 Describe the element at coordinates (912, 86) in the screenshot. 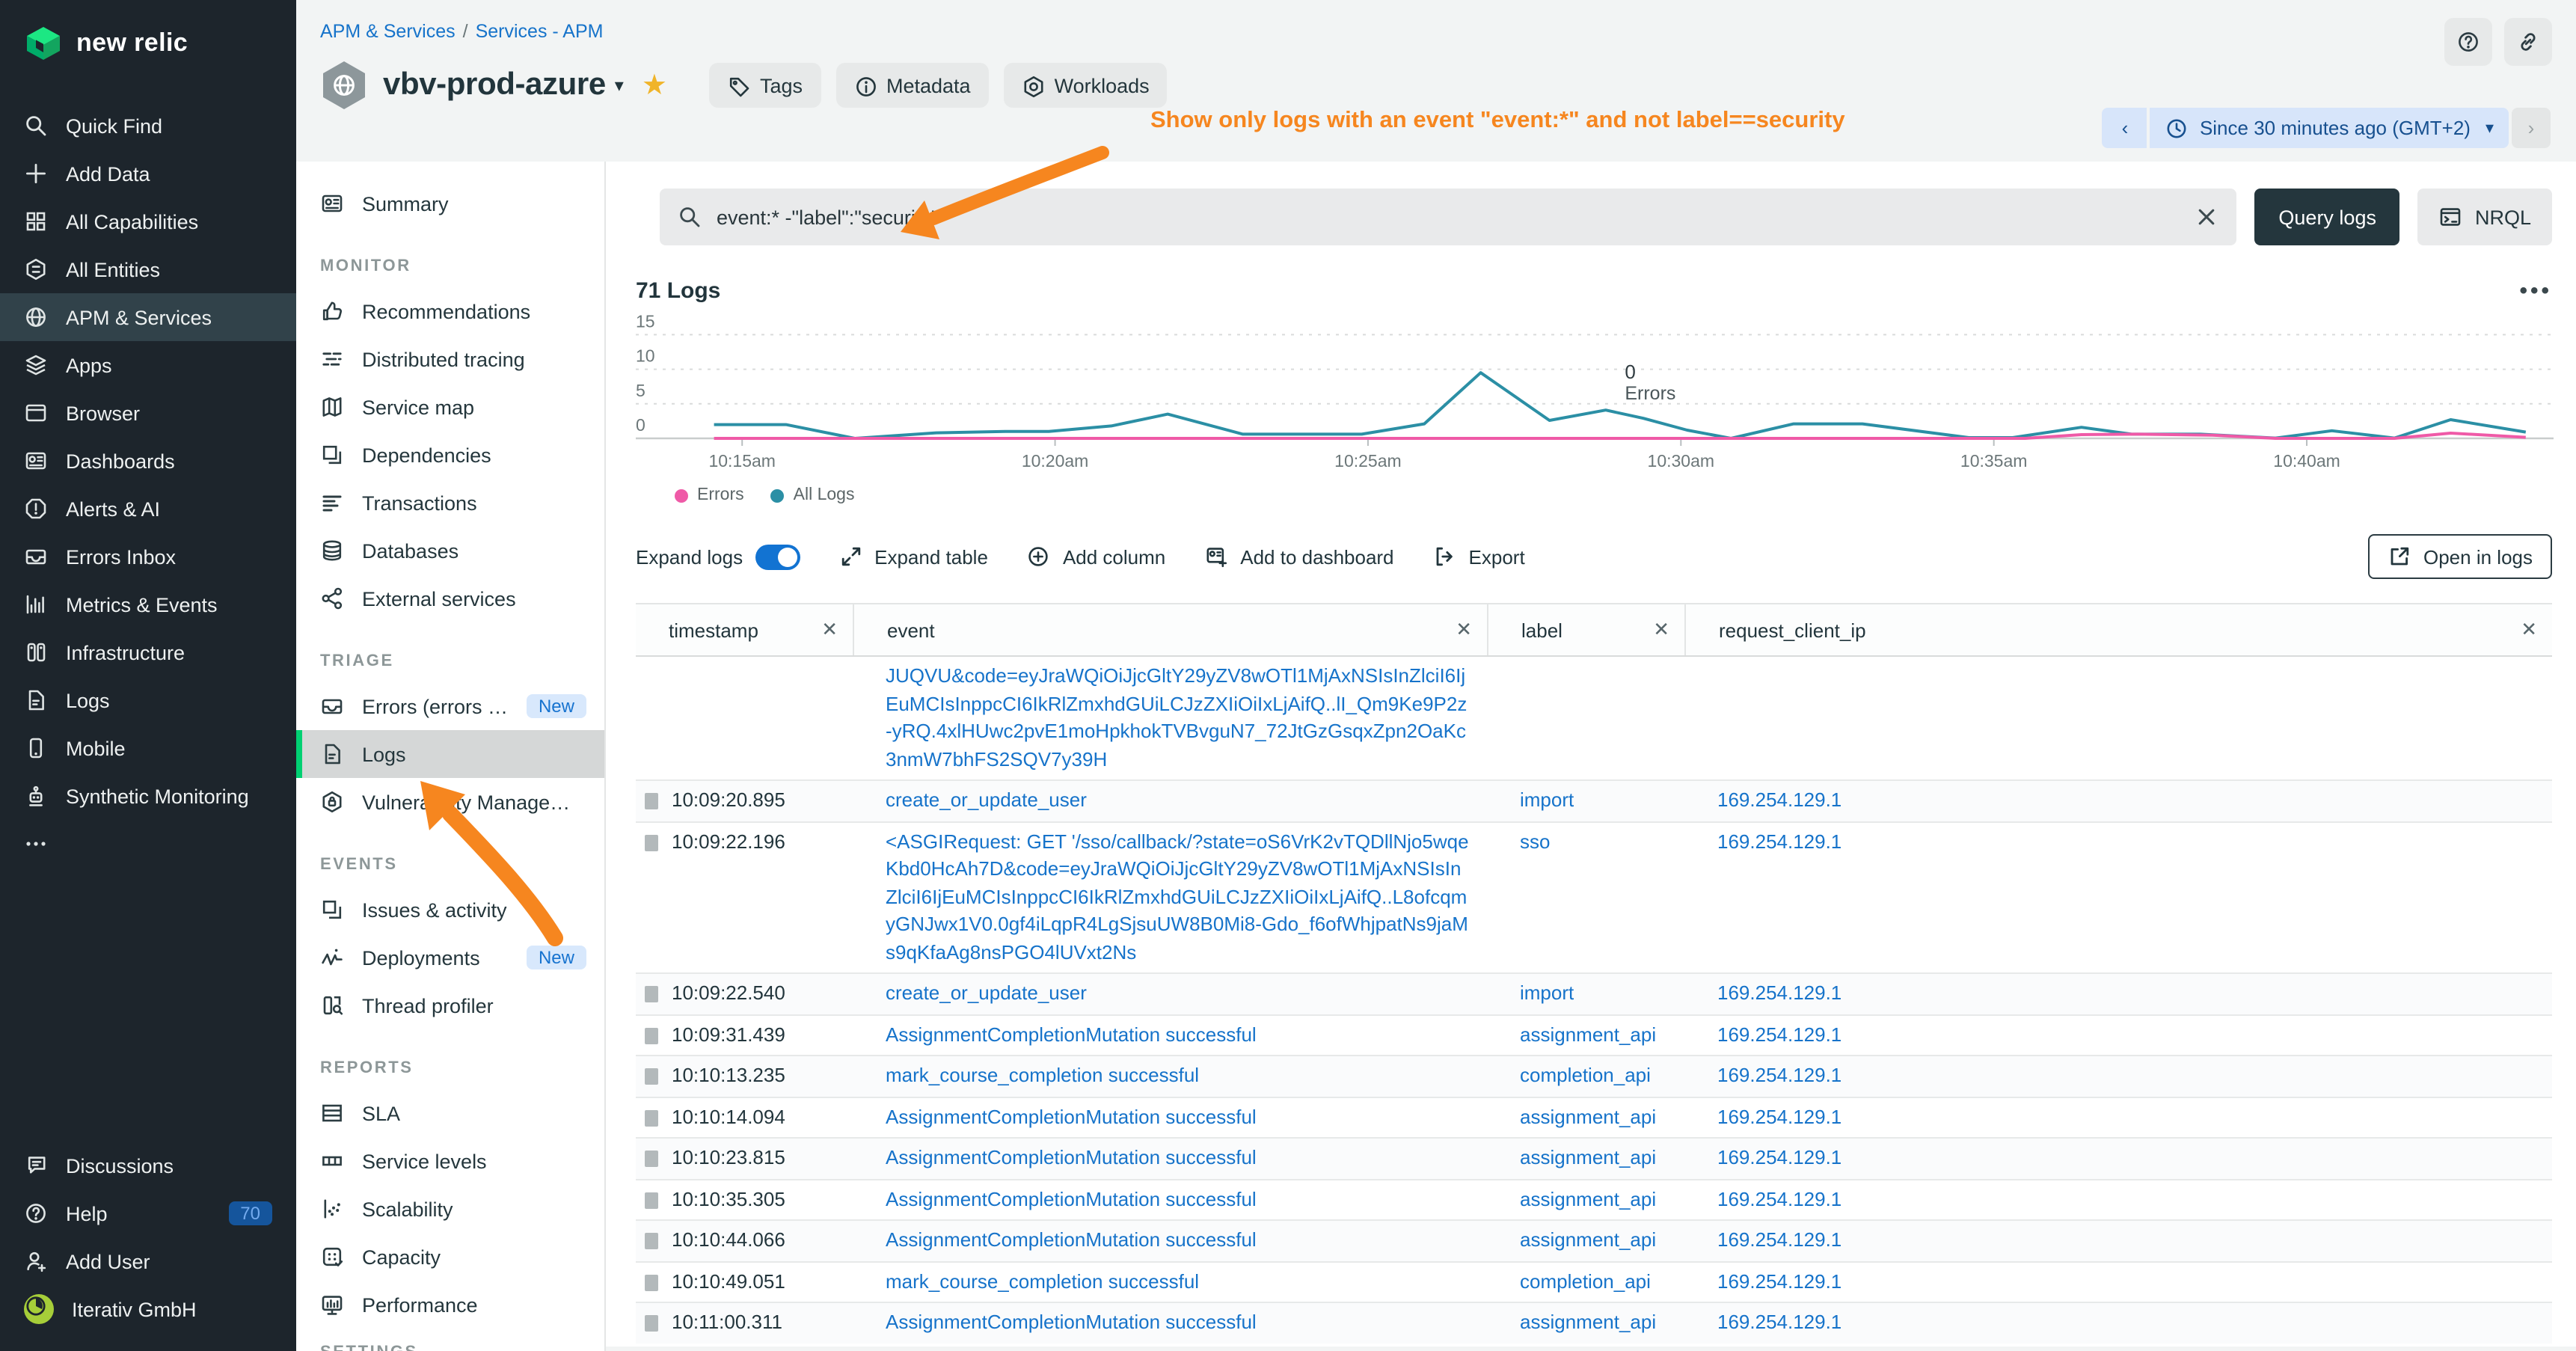

I see `header-button: Metadata` at that location.